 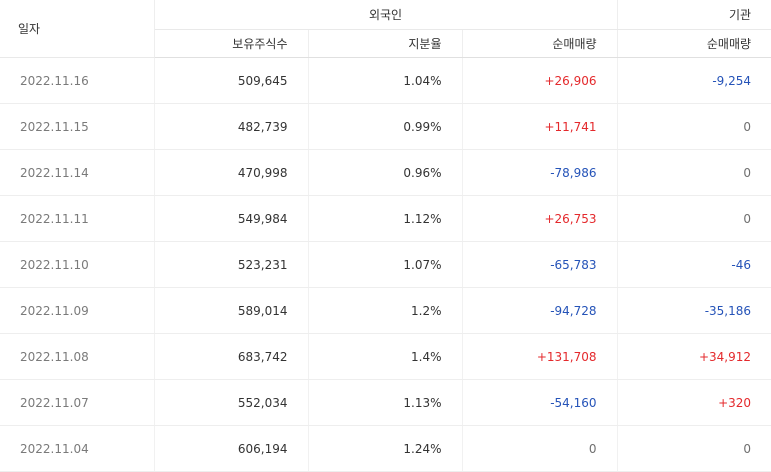 I want to click on holdings-cell: 683,742, so click(x=231, y=356).